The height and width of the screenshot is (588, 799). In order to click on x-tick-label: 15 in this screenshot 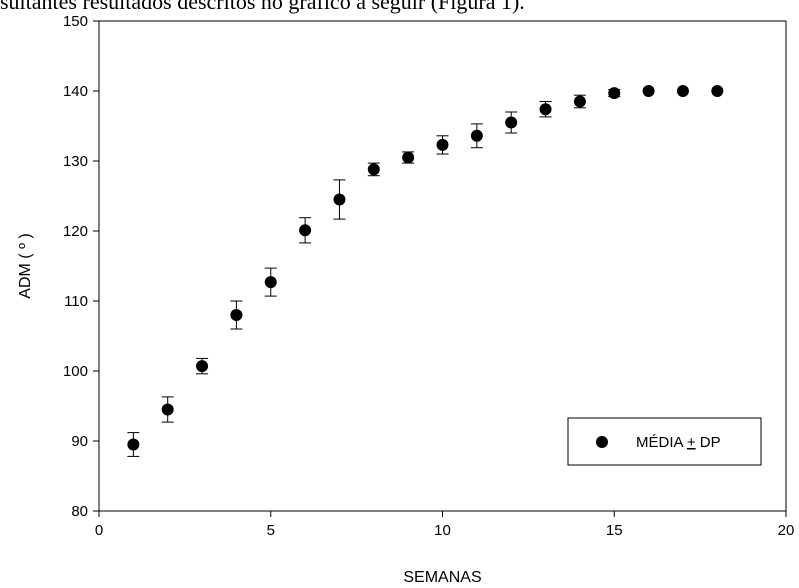, I will do `click(614, 530)`.